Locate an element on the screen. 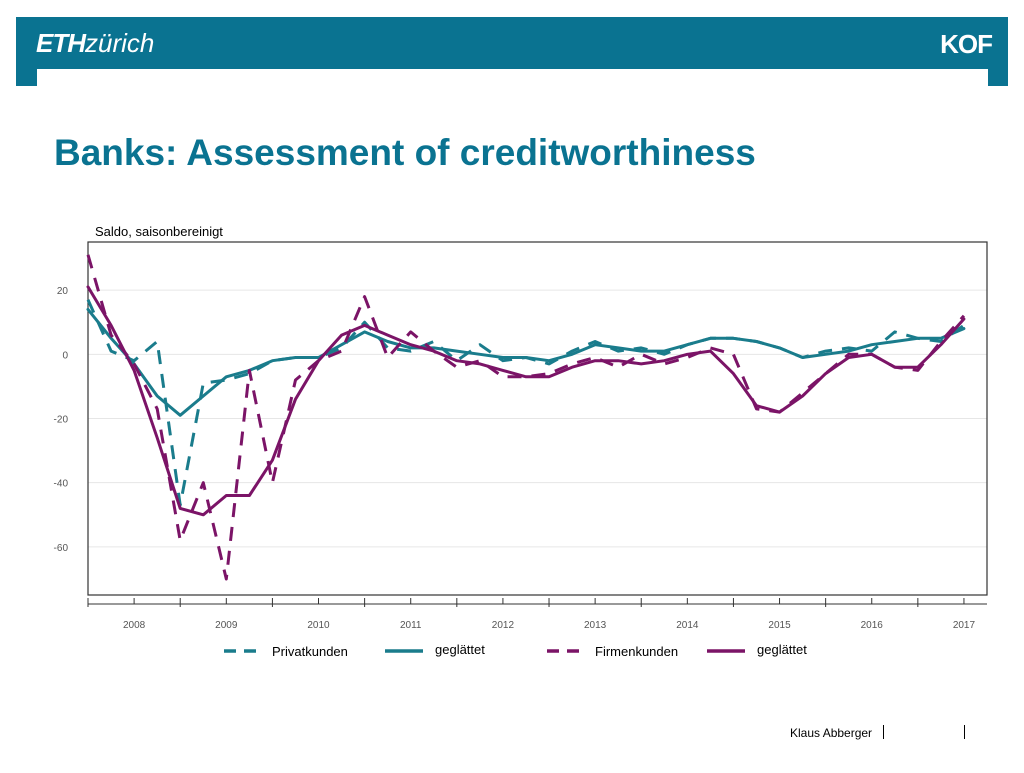 The height and width of the screenshot is (773, 1024). x-tick-label: 2013 is located at coordinates (595, 625).